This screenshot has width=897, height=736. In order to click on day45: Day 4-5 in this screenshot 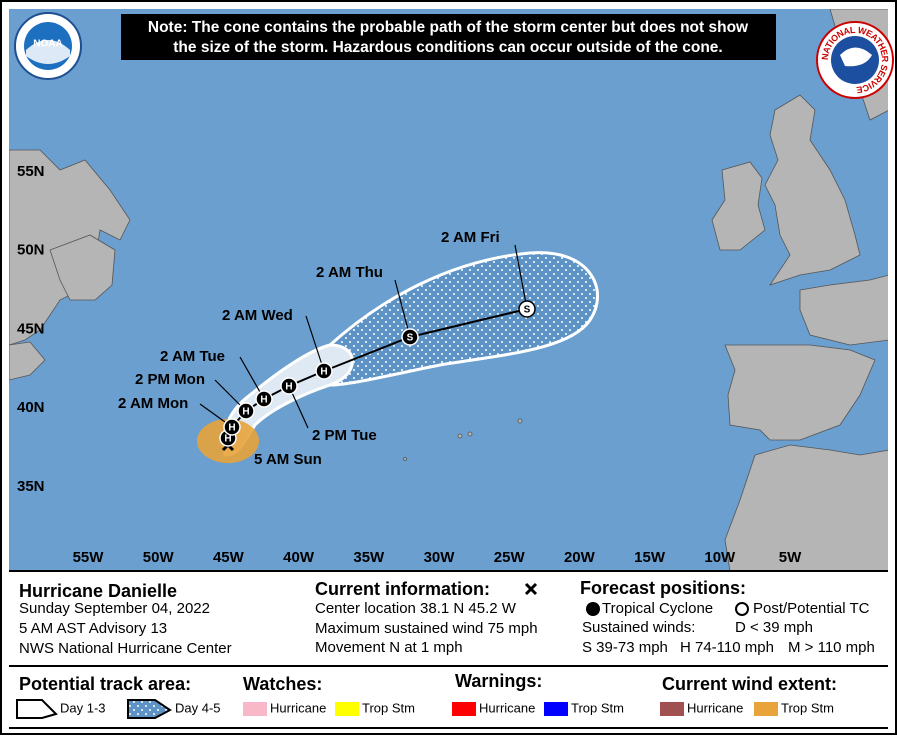, I will do `click(198, 707)`.